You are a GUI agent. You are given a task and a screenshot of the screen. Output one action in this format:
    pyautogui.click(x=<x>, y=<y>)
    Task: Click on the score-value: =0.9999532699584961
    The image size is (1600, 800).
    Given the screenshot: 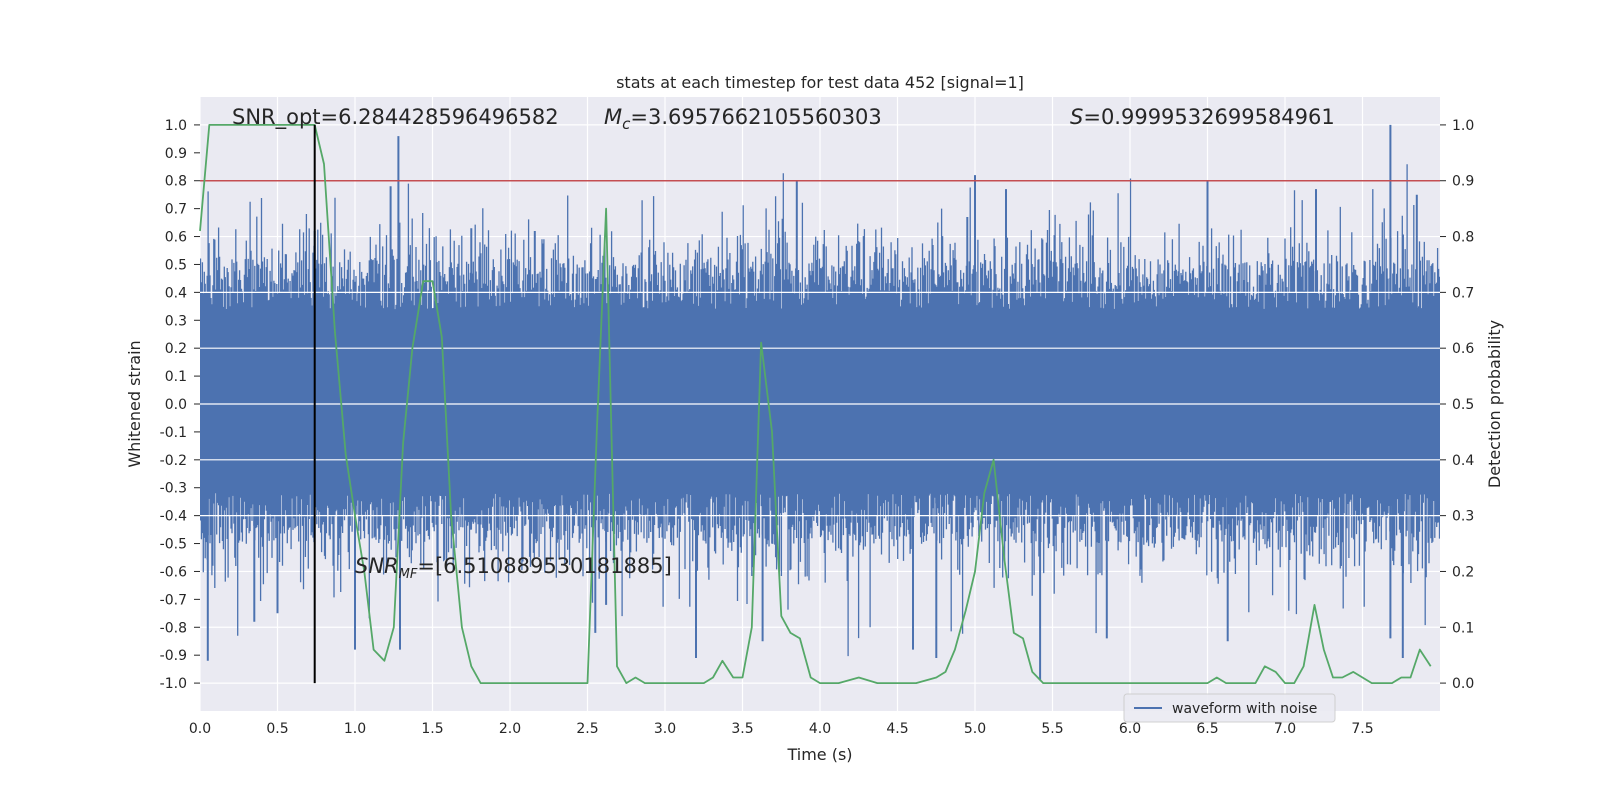 What is the action you would take?
    pyautogui.click(x=1208, y=117)
    